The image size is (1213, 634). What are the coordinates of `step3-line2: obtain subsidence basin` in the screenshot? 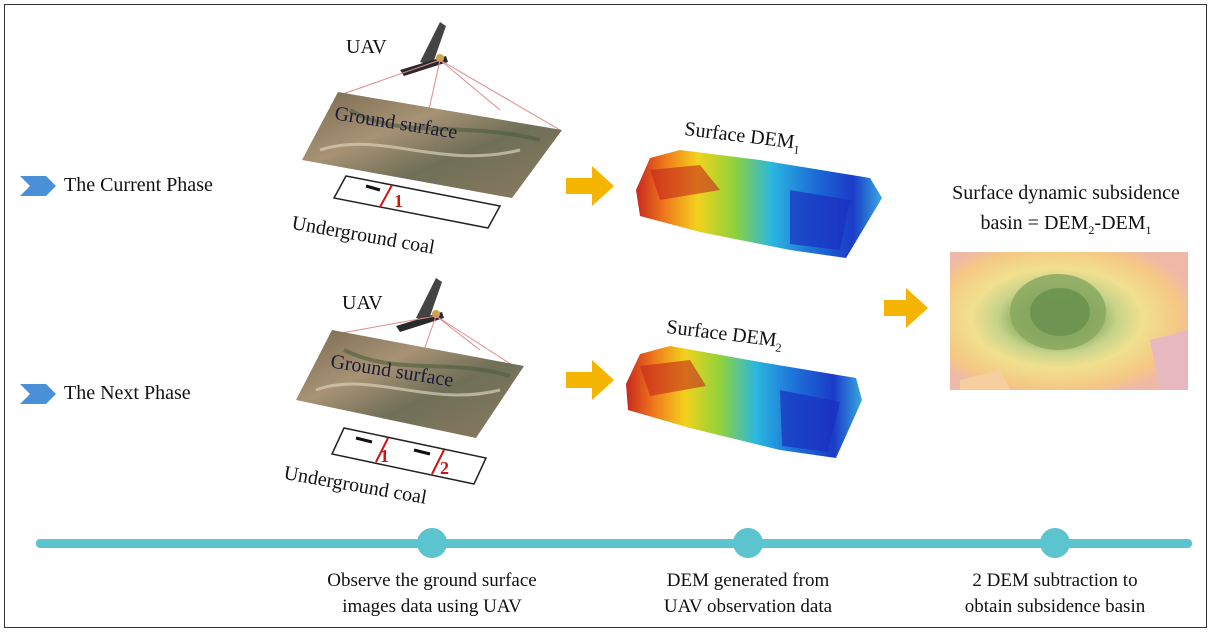 It's located at (1055, 606).